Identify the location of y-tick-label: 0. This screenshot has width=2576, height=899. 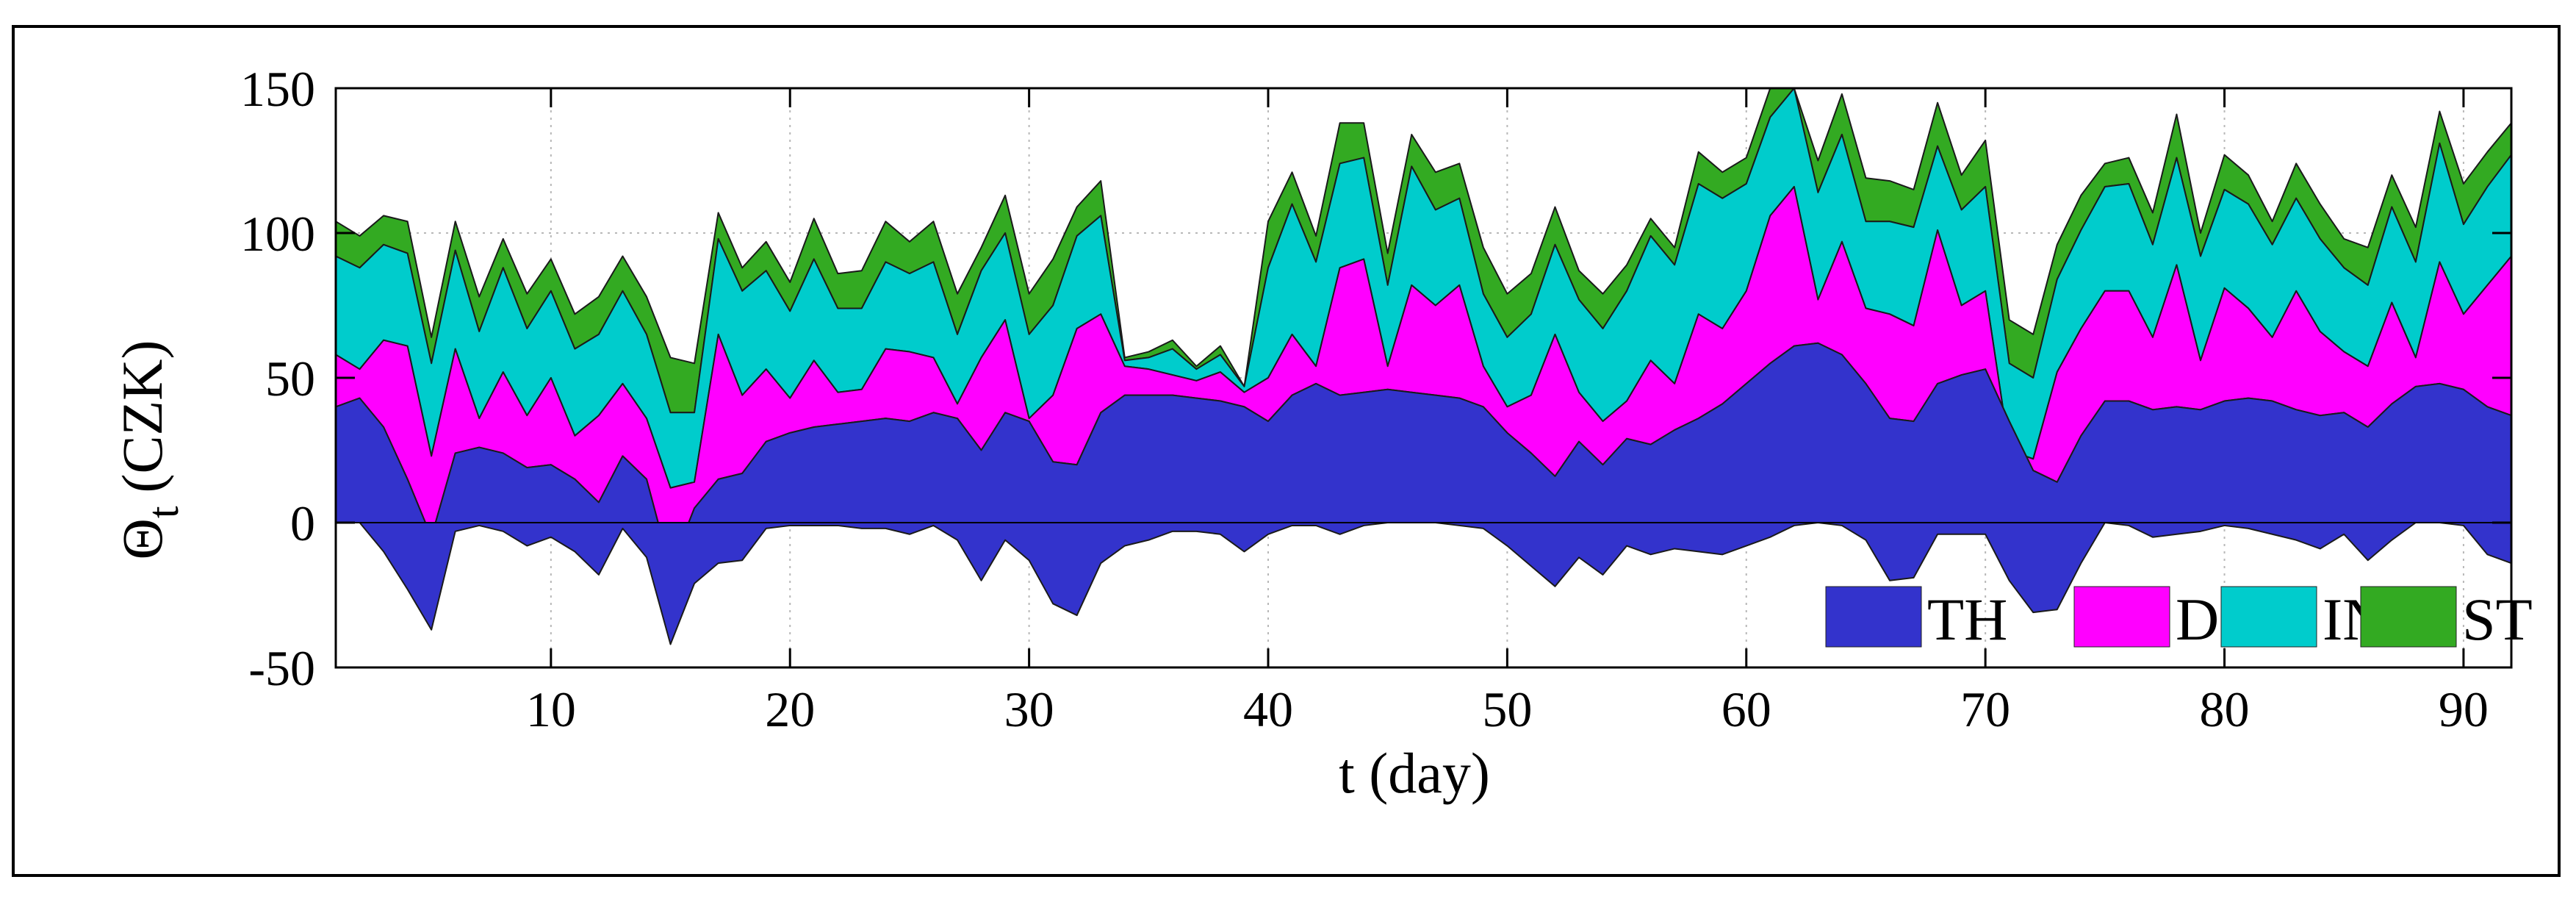
(302, 523).